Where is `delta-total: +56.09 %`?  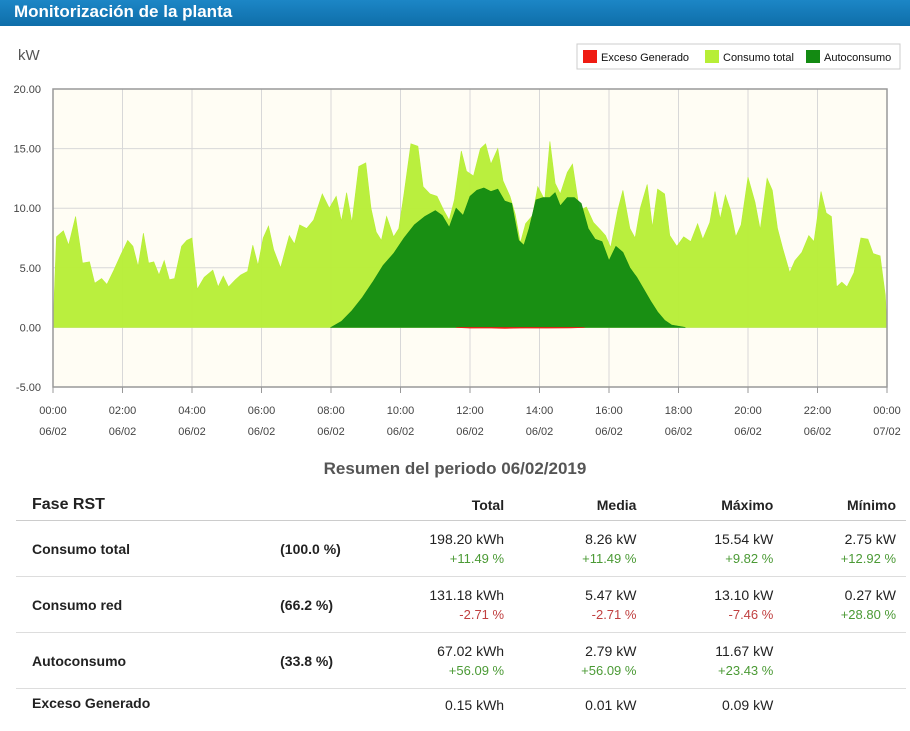
delta-total: +56.09 % is located at coordinates (448, 671).